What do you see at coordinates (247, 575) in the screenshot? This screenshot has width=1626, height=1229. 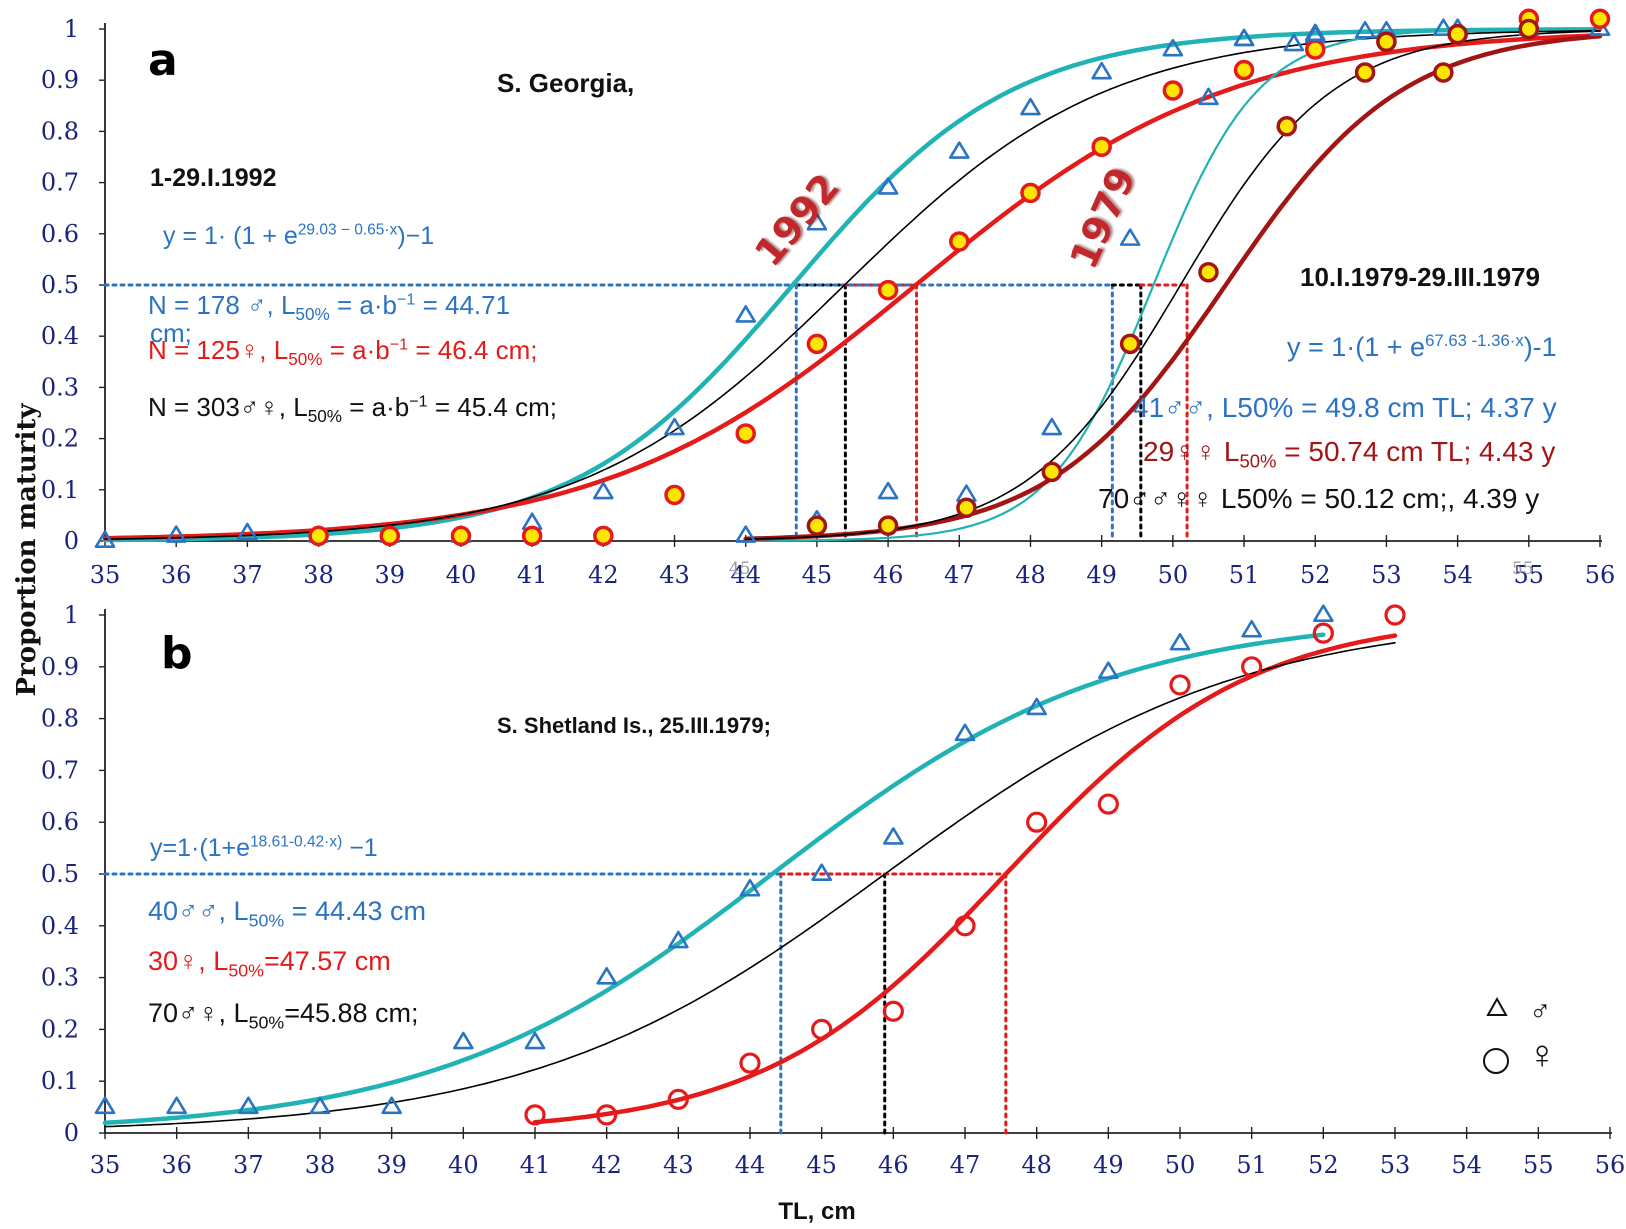 I see `x-tick-label: 37` at bounding box center [247, 575].